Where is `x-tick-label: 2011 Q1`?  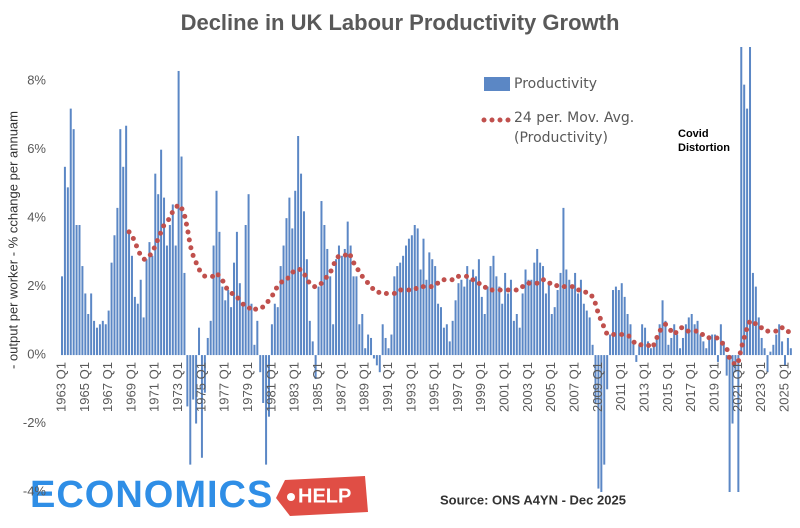
x-tick-label: 2011 Q1 is located at coordinates (620, 386).